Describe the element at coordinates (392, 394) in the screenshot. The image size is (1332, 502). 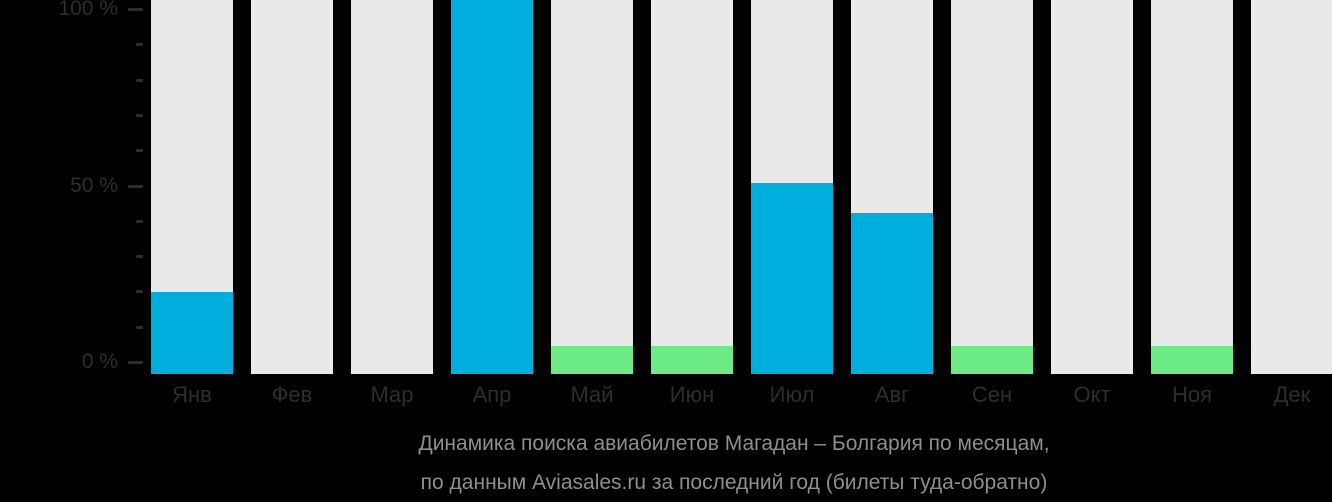
I see `x-axis-label: Мар` at that location.